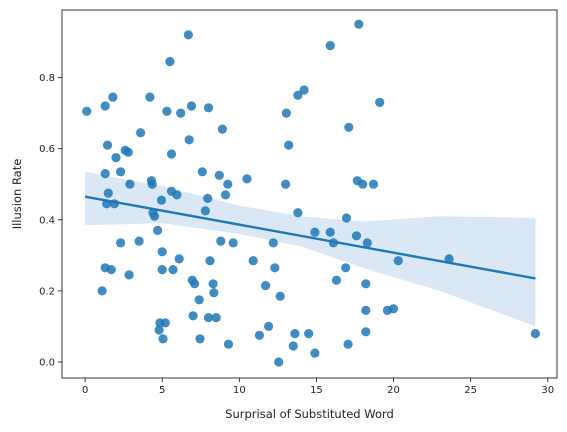 Image resolution: width=567 pixels, height=432 pixels. Describe the element at coordinates (47, 363) in the screenshot. I see `y-tick-label: 0.0` at that location.